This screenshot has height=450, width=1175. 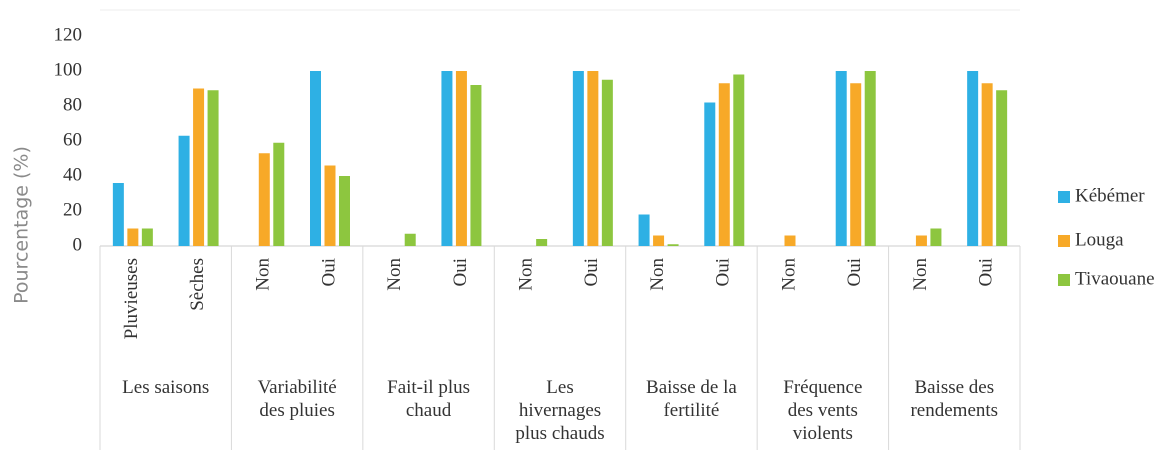 I want to click on y-tick-label: 100, so click(x=68, y=69).